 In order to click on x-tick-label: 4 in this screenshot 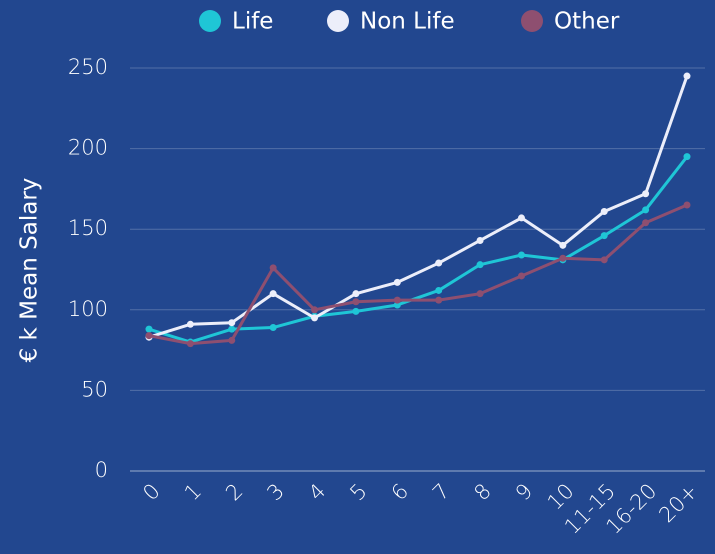, I will do `click(317, 492)`.